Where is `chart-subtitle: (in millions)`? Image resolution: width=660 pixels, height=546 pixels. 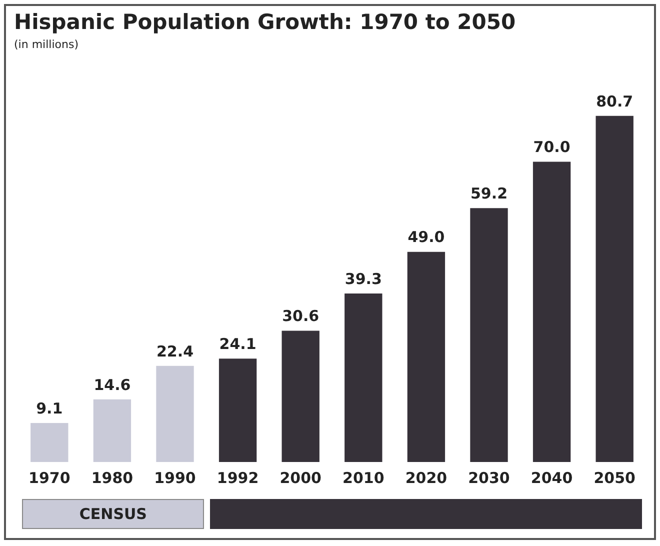
chart-subtitle: (in millions) is located at coordinates (46, 44).